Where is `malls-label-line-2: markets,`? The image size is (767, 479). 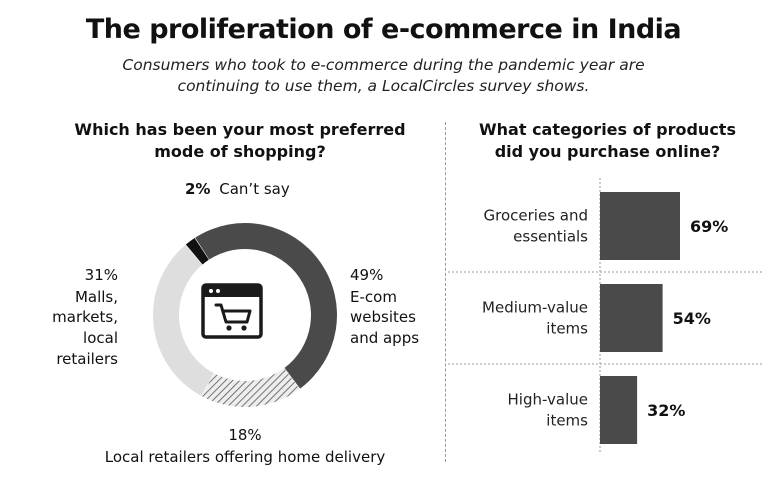 malls-label-line-2: markets, is located at coordinates (85, 317).